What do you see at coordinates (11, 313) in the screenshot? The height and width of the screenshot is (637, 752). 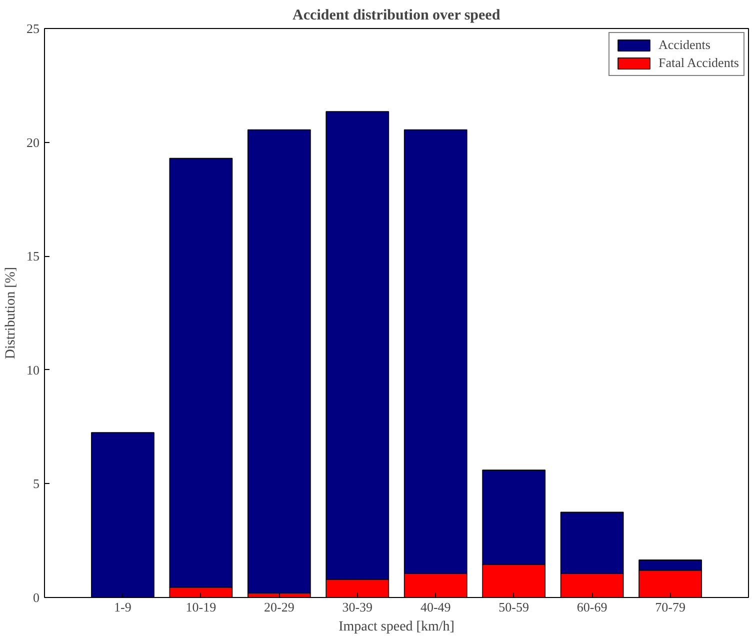 I see `y-axis-title: Distribution [%]` at bounding box center [11, 313].